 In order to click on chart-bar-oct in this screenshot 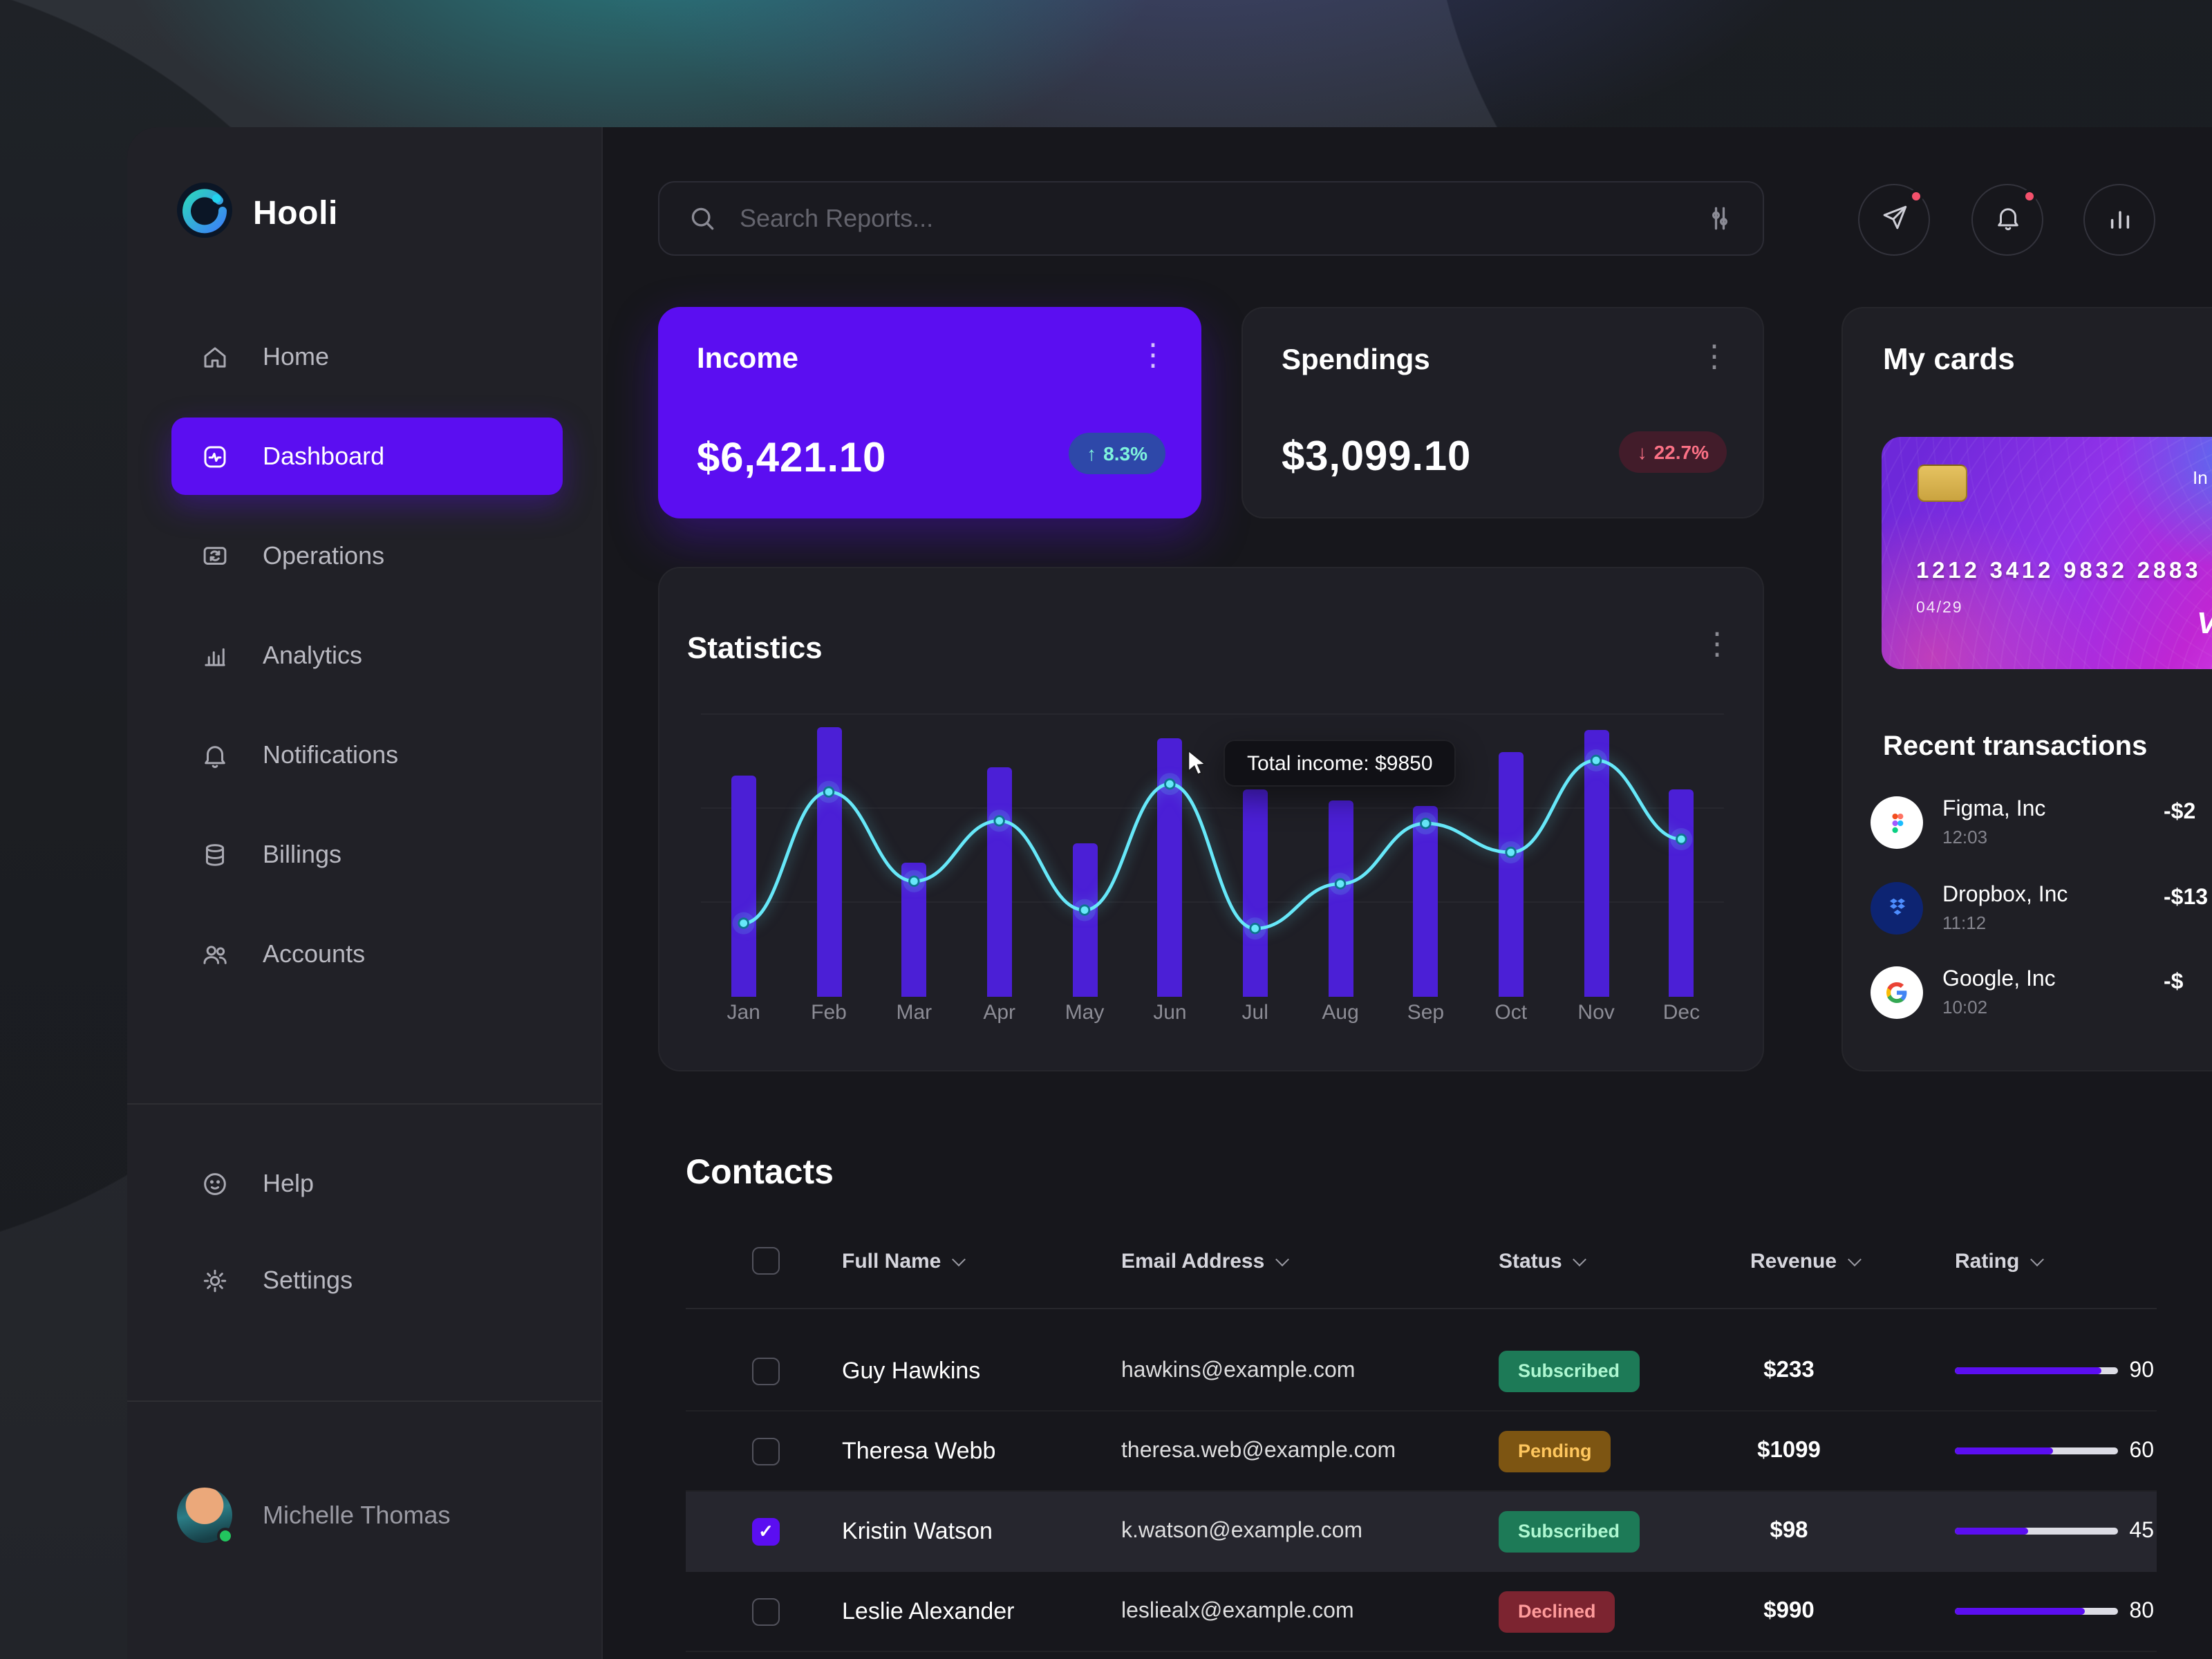, I will do `click(1511, 874)`.